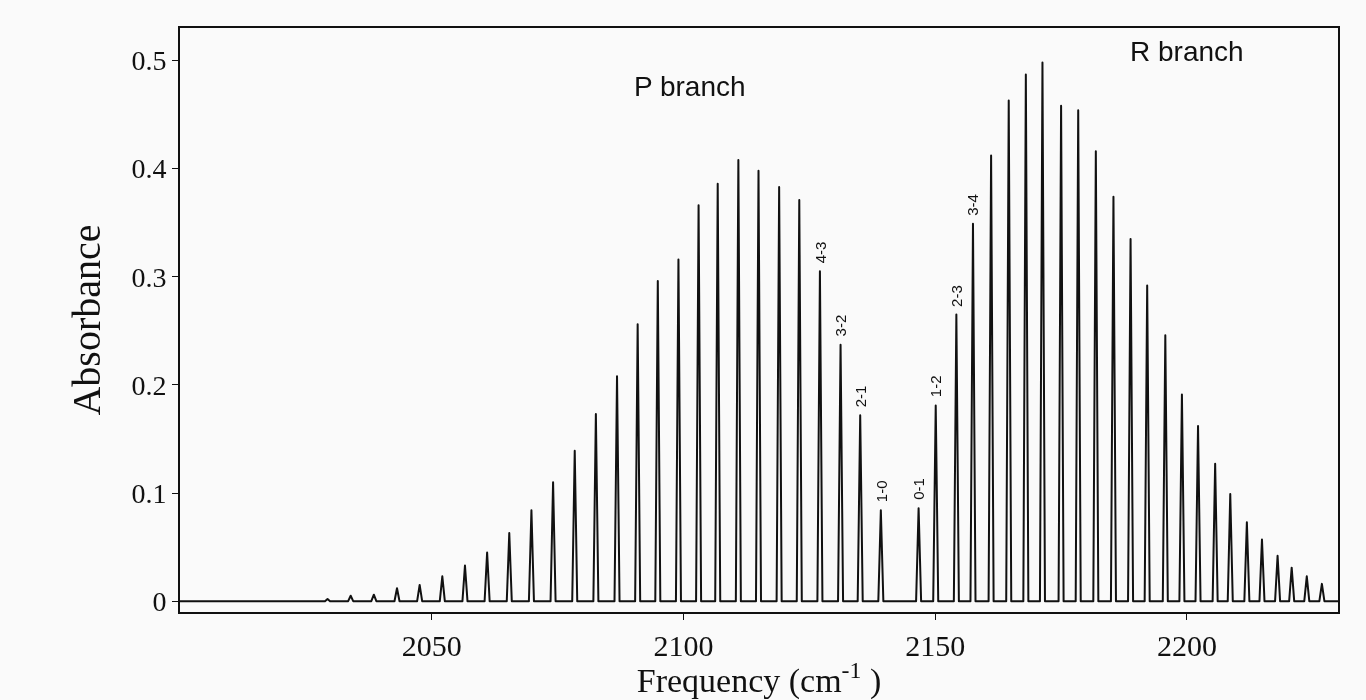 This screenshot has height=700, width=1366. I want to click on y-tick-label: 0.4, so click(149, 169).